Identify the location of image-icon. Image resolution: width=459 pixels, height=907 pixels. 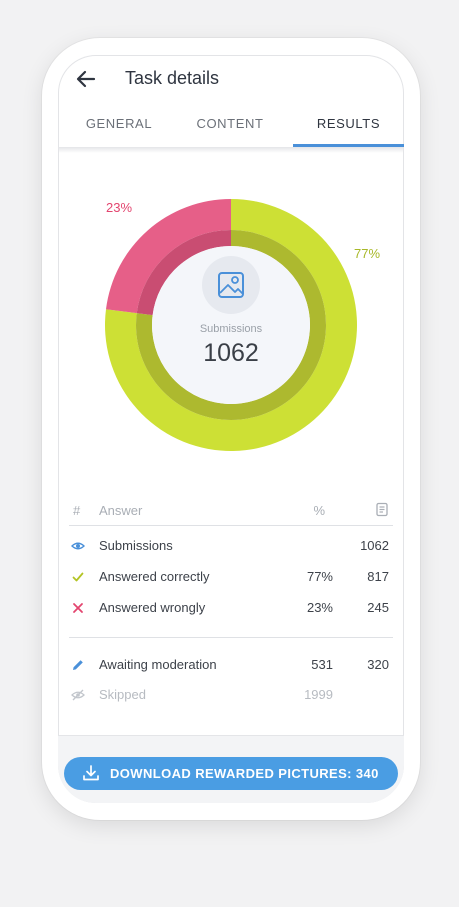
(231, 285).